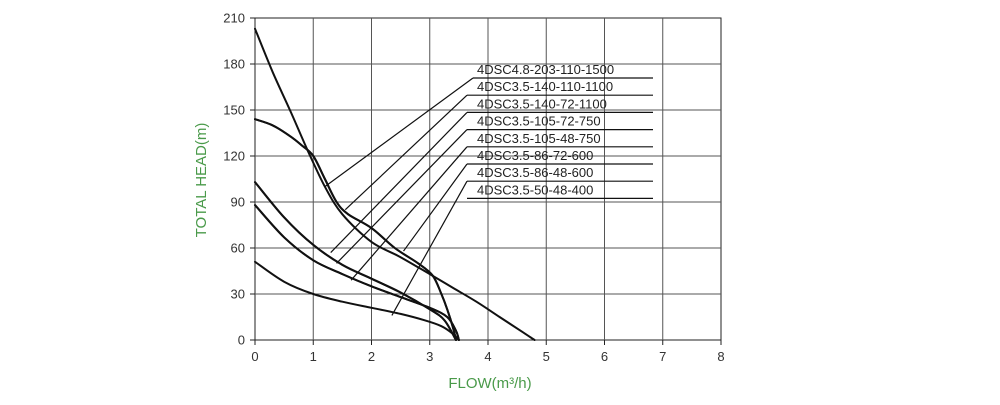 The width and height of the screenshot is (1000, 405). I want to click on legend-label: 4DSC4.8-203-110-1500, so click(545, 69).